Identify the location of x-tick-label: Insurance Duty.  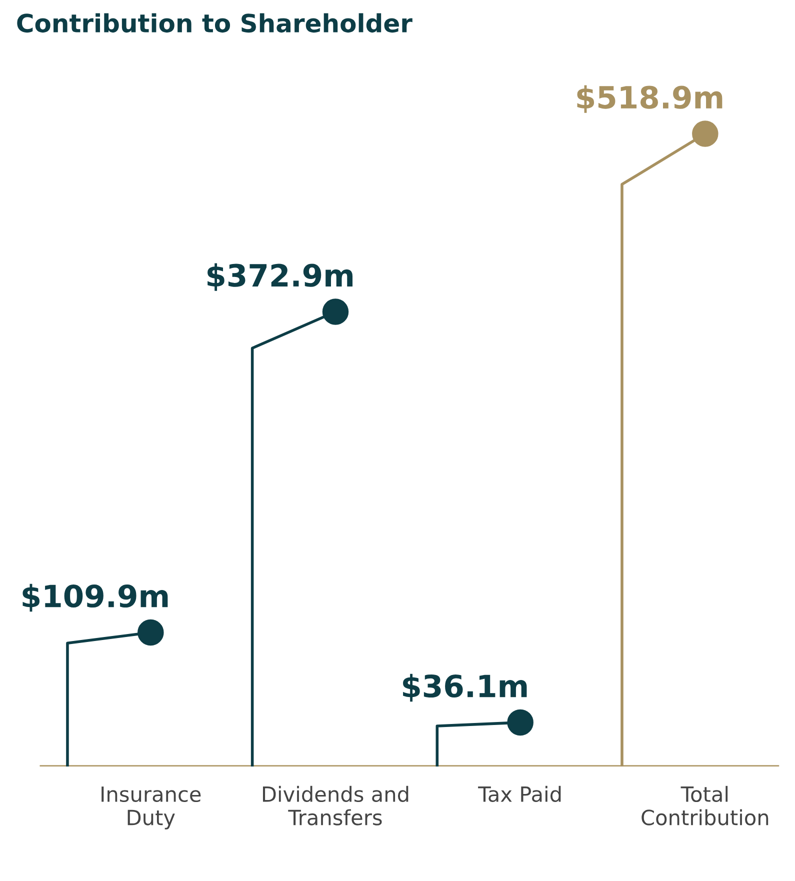
(151, 808).